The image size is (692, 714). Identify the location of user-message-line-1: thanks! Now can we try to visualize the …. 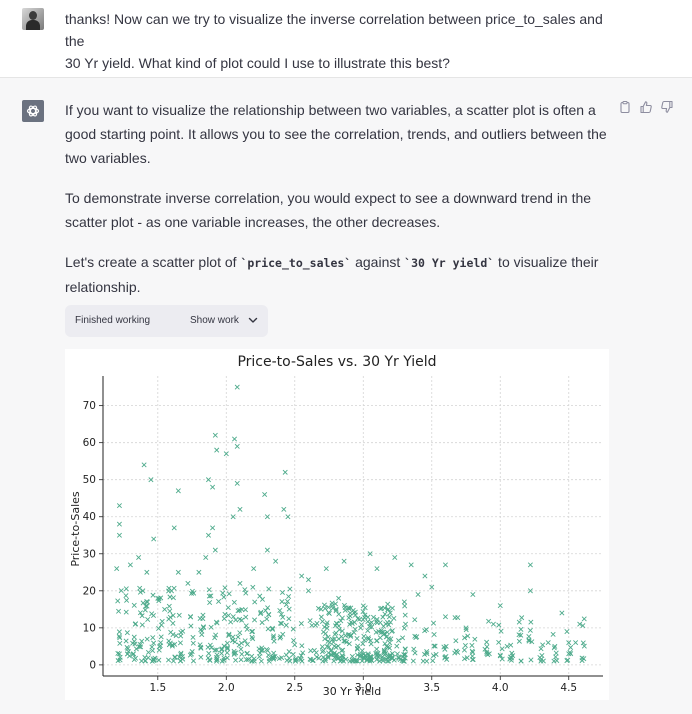
(334, 30).